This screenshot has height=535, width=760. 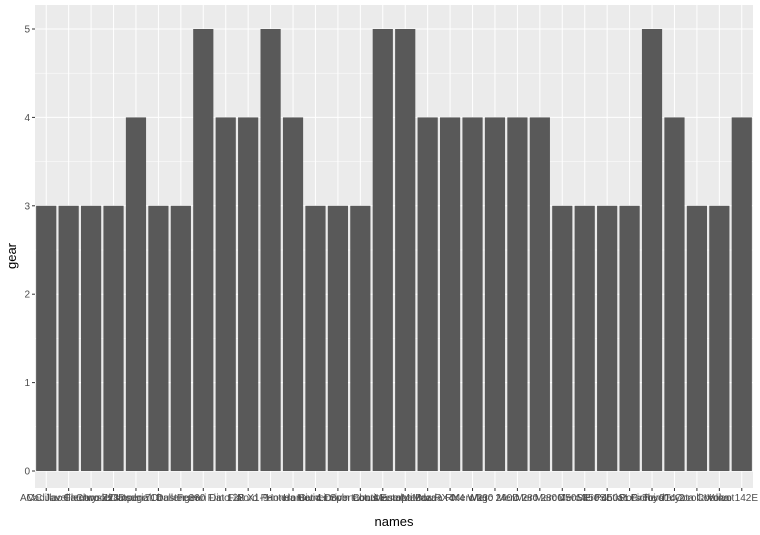 I want to click on x-tick-label: Fiat 128, so click(x=226, y=498).